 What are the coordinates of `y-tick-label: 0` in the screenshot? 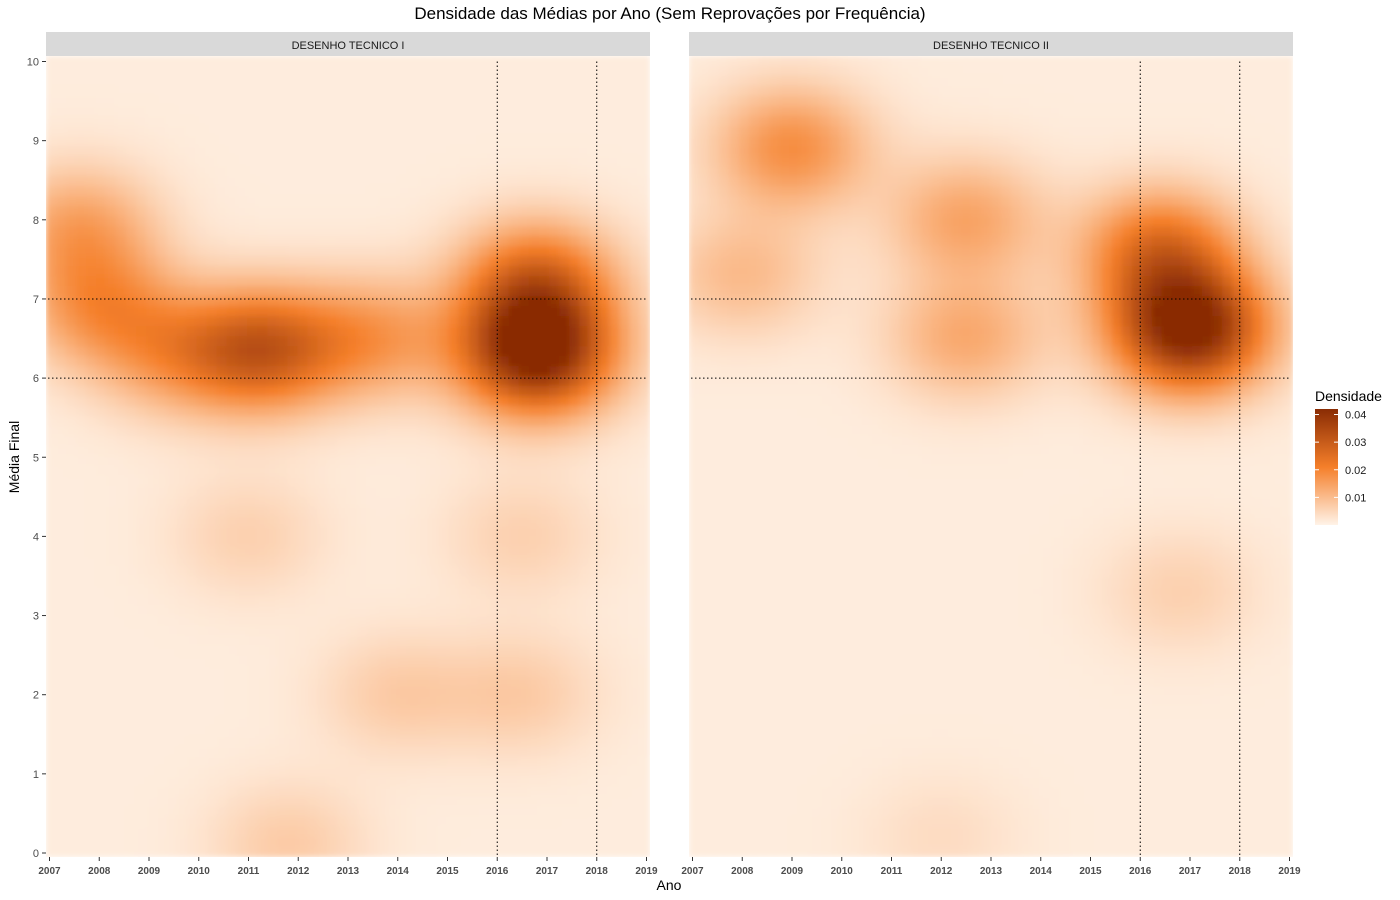 It's located at (36, 854).